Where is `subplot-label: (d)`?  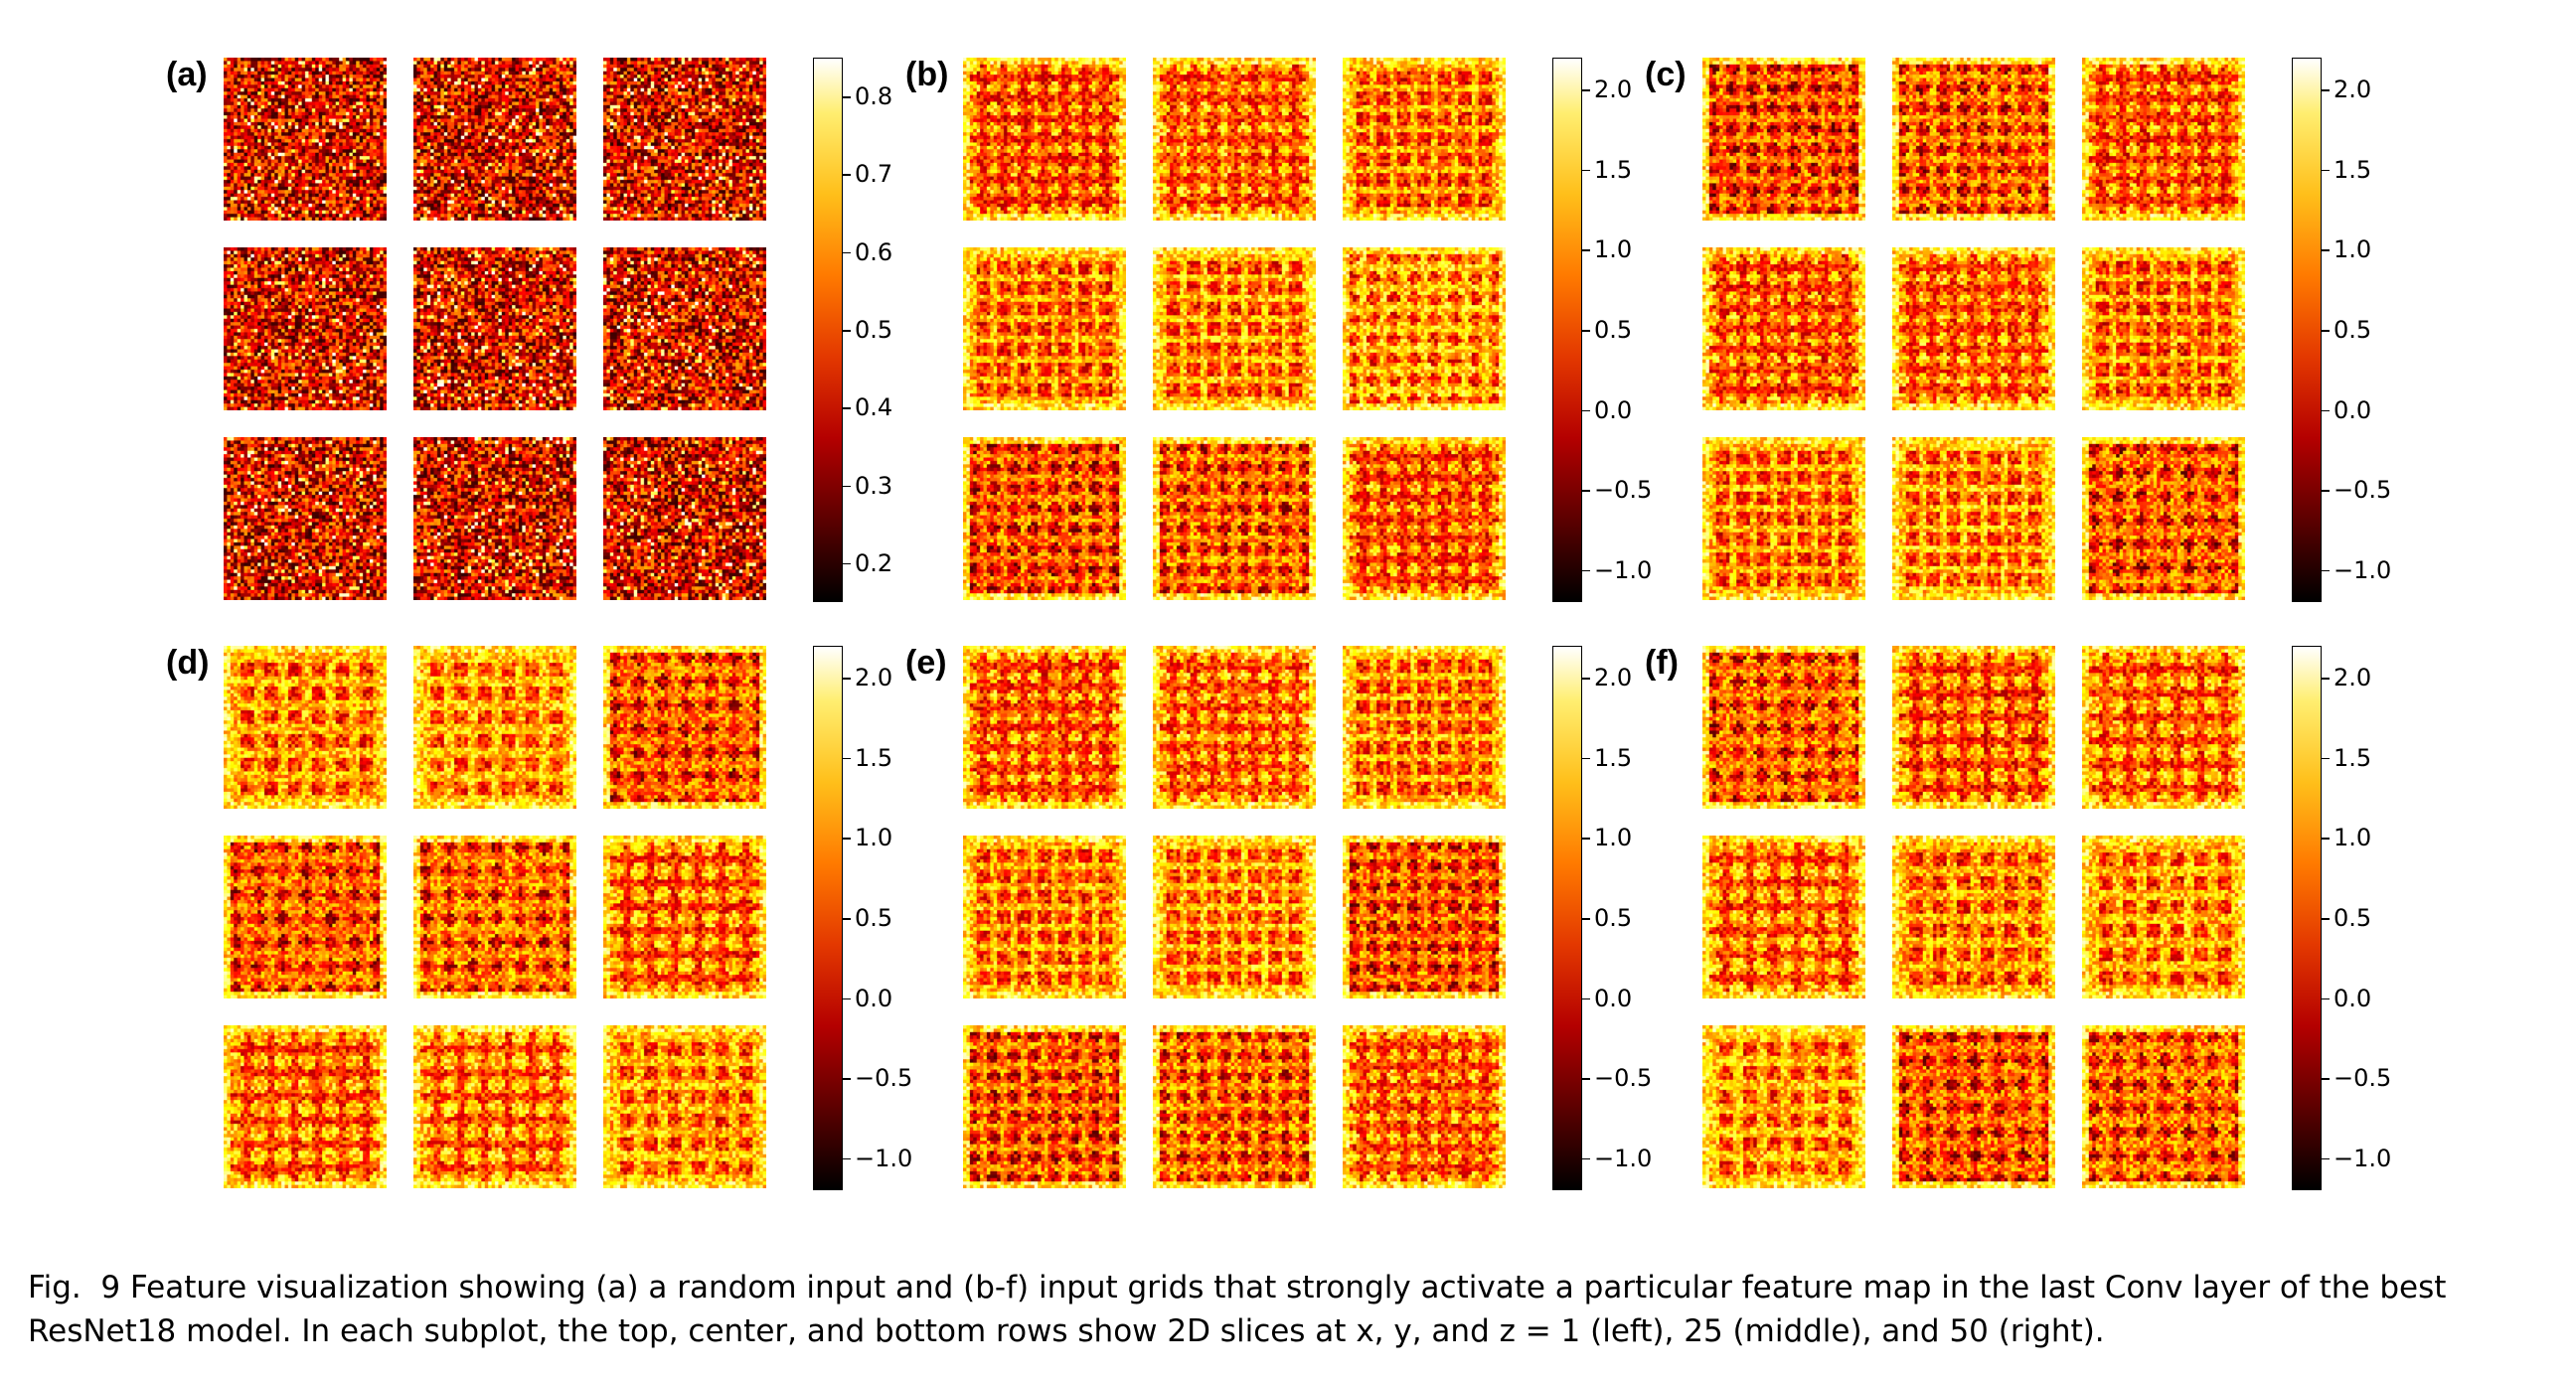
subplot-label: (d) is located at coordinates (188, 663).